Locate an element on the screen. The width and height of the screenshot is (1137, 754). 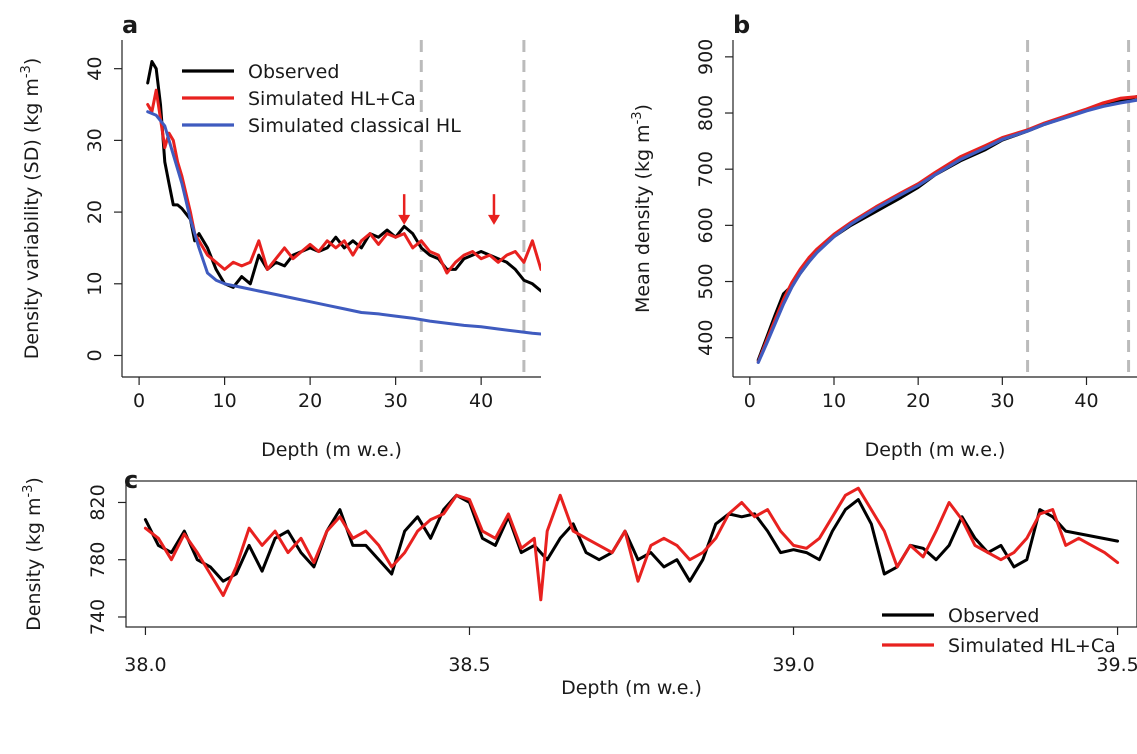
y-tick-label: 500 is located at coordinates (706, 281).